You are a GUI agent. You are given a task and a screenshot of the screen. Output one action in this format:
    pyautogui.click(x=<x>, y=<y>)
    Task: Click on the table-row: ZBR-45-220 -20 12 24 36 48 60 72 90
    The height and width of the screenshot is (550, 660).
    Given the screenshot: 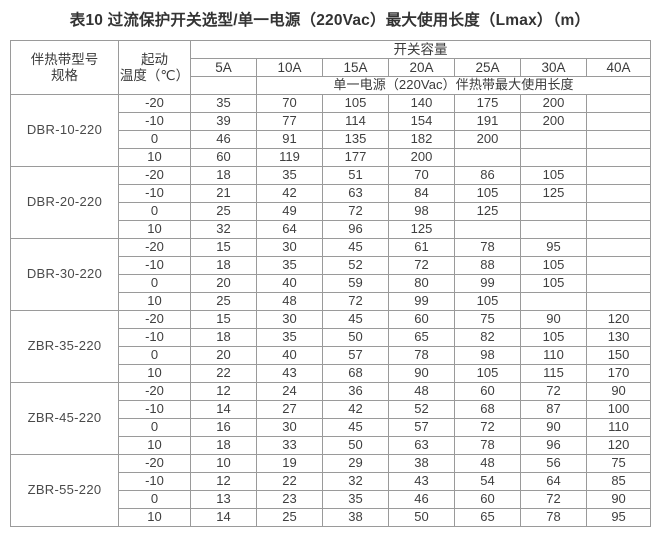 What is the action you would take?
    pyautogui.click(x=331, y=418)
    